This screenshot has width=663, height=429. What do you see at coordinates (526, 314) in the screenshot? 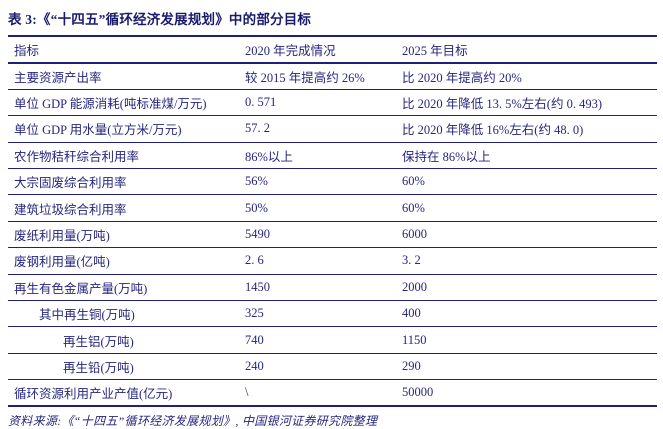
I see `target-2025-cell: 400` at bounding box center [526, 314].